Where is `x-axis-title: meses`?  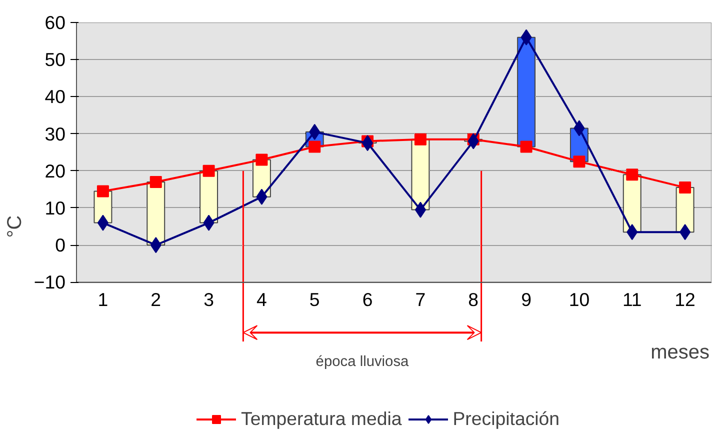
x-axis-title: meses is located at coordinates (680, 353).